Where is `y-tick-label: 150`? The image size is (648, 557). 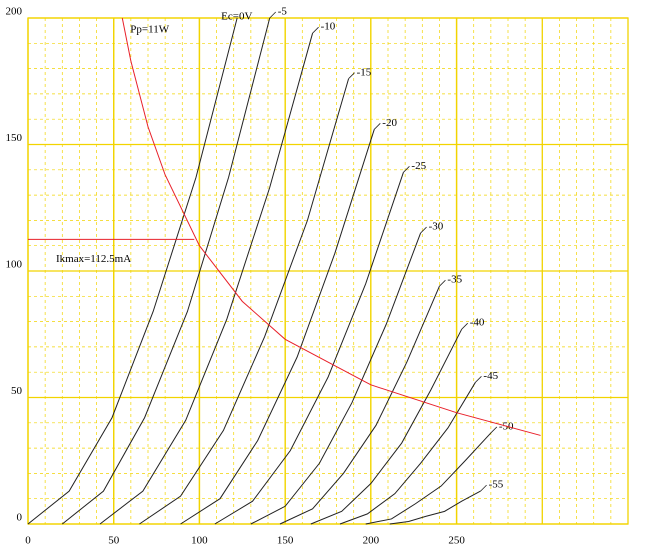 y-tick-label: 150 is located at coordinates (14, 138).